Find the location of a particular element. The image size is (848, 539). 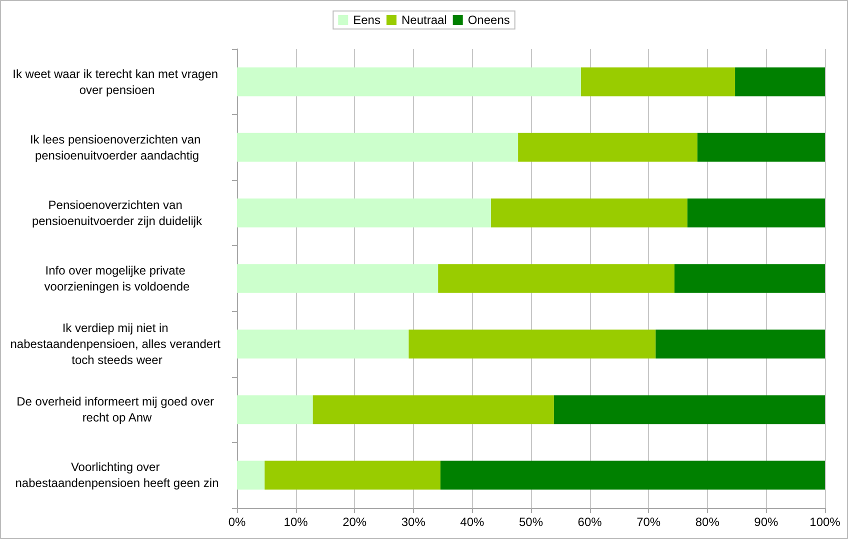

x-tick-label: 70% is located at coordinates (648, 522).